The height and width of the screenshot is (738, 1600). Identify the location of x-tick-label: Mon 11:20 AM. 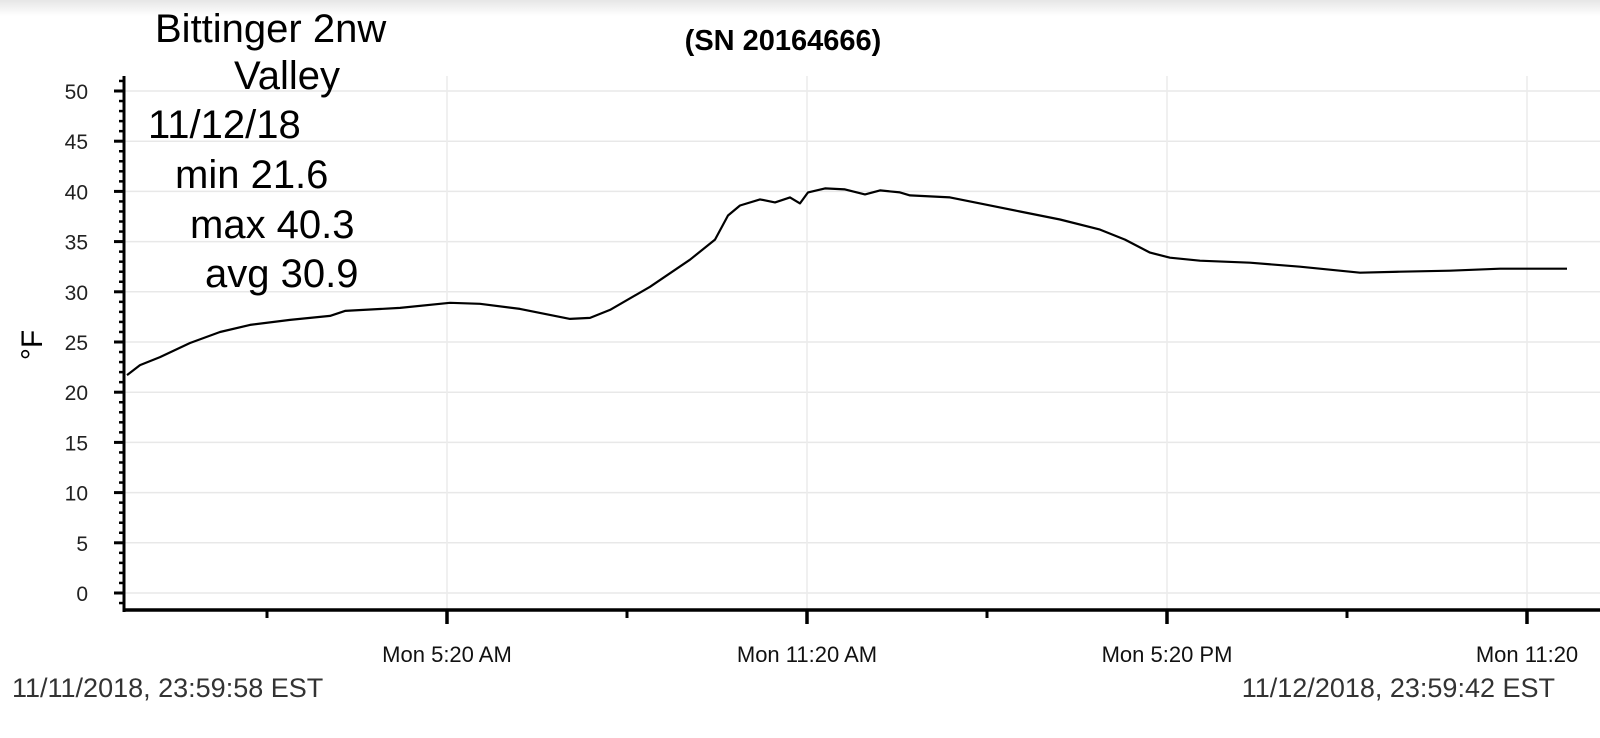
(807, 654).